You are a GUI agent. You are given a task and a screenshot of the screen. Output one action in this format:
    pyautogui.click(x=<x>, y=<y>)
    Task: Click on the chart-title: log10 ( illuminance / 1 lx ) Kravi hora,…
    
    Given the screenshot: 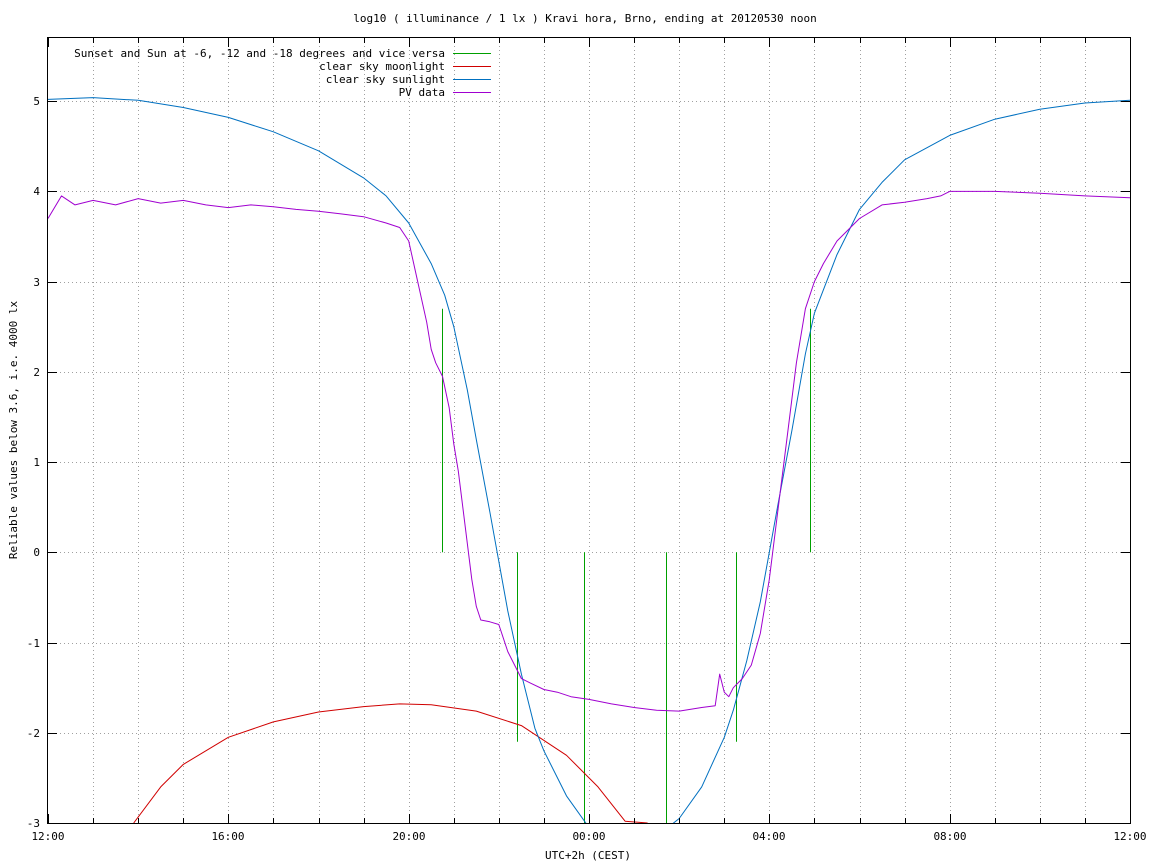 What is the action you would take?
    pyautogui.click(x=585, y=18)
    